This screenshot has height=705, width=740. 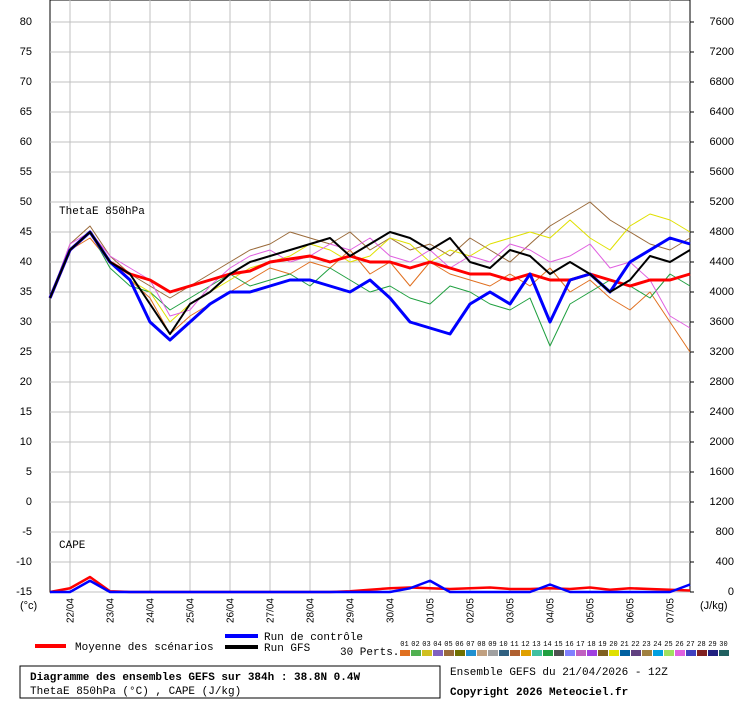 I want to click on legend-label: 14, so click(x=547, y=645).